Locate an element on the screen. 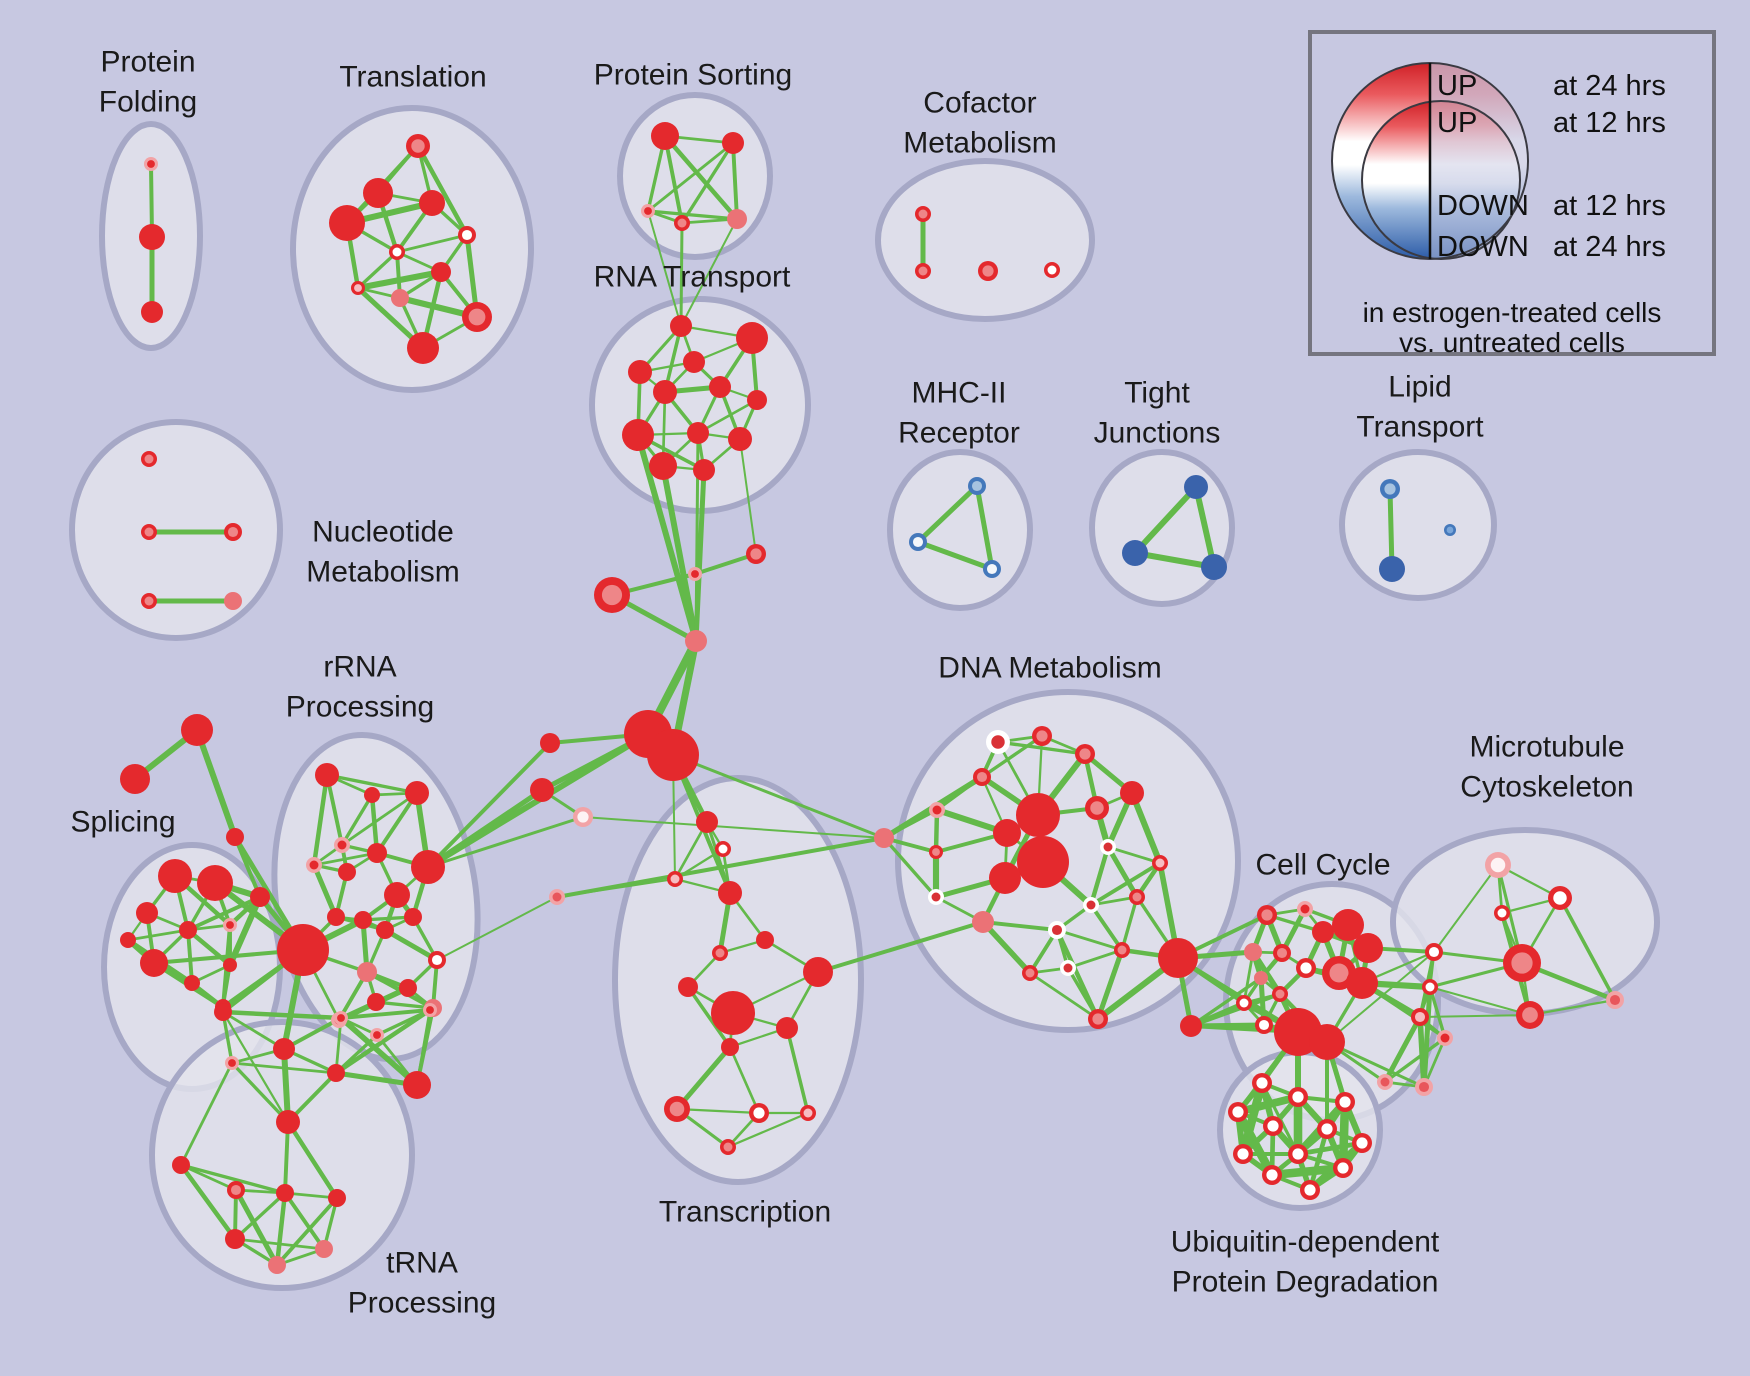 This screenshot has height=1376, width=1750. legend-footer-line2: vs. untreated cells is located at coordinates (1512, 342).